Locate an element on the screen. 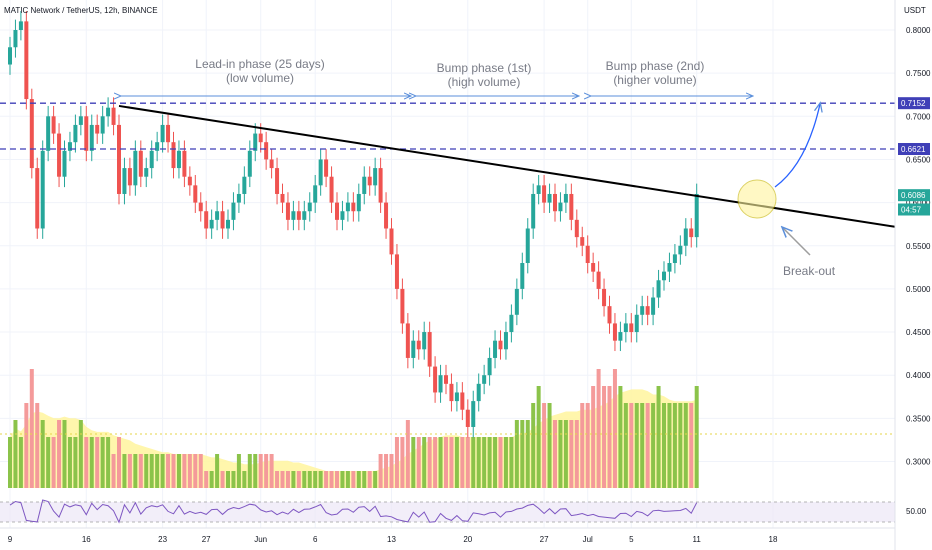 This screenshot has height=550, width=932. annotation-phase1-line1: Lead-in phase (25 days) is located at coordinates (259, 64).